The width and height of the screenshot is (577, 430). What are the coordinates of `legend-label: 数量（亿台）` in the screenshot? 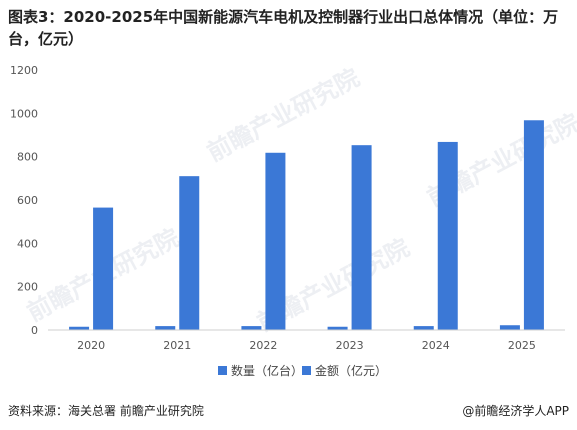 It's located at (267, 370).